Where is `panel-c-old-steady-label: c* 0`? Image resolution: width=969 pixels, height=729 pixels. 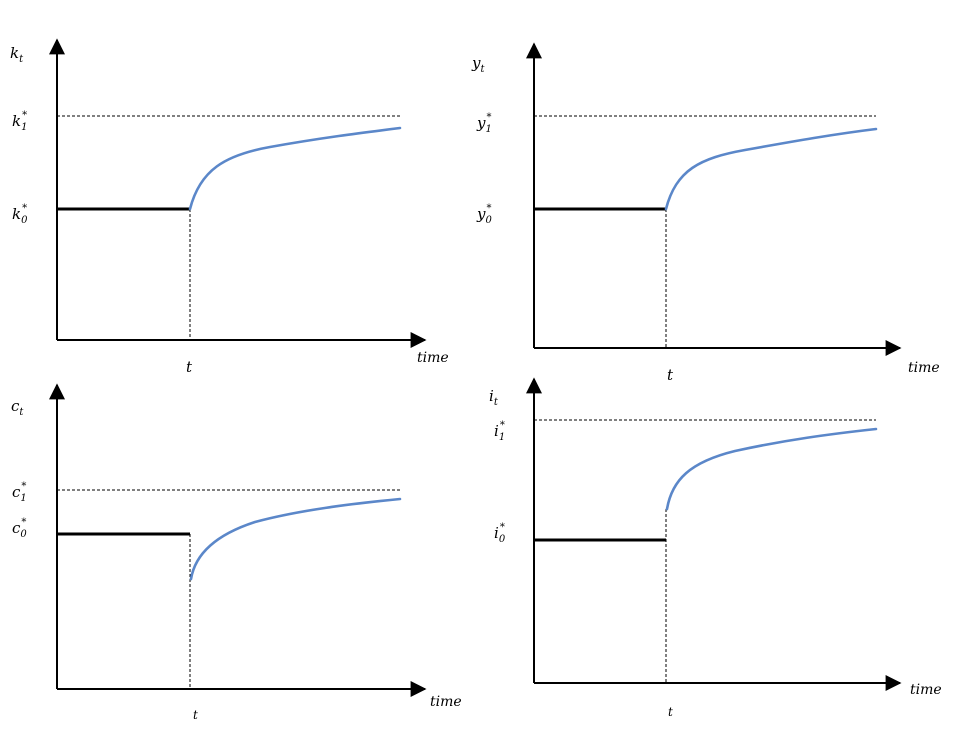
panel-c-old-steady-label: c* 0 is located at coordinates (19, 528).